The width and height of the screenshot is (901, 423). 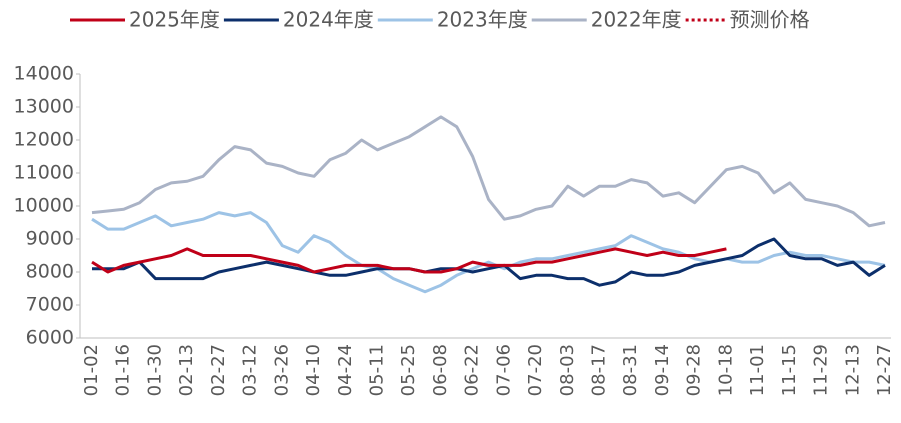 What do you see at coordinates (50, 338) in the screenshot?
I see `y-tick-label: 6000` at bounding box center [50, 338].